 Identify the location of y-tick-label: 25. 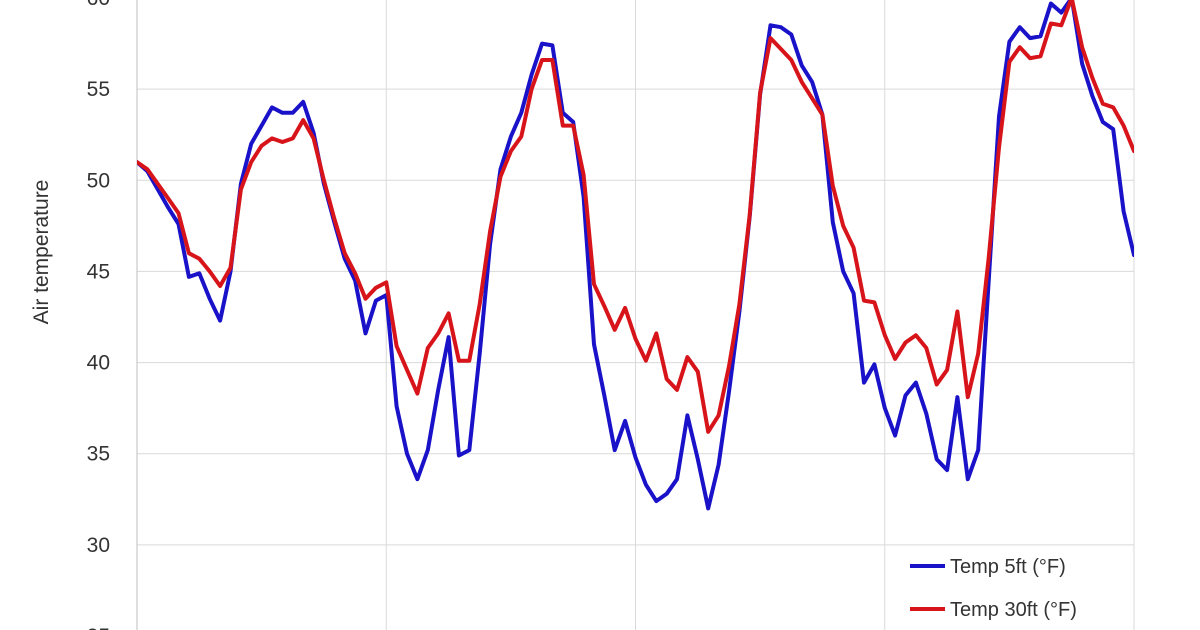
(98, 627).